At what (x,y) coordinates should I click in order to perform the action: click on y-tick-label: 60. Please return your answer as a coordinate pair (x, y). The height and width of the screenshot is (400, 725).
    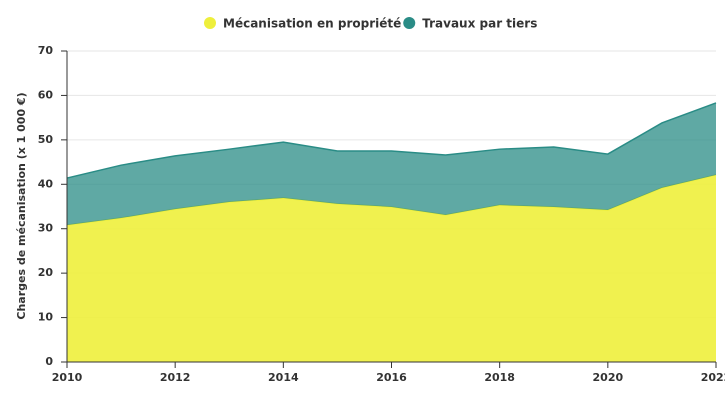
    Looking at the image, I should click on (46, 94).